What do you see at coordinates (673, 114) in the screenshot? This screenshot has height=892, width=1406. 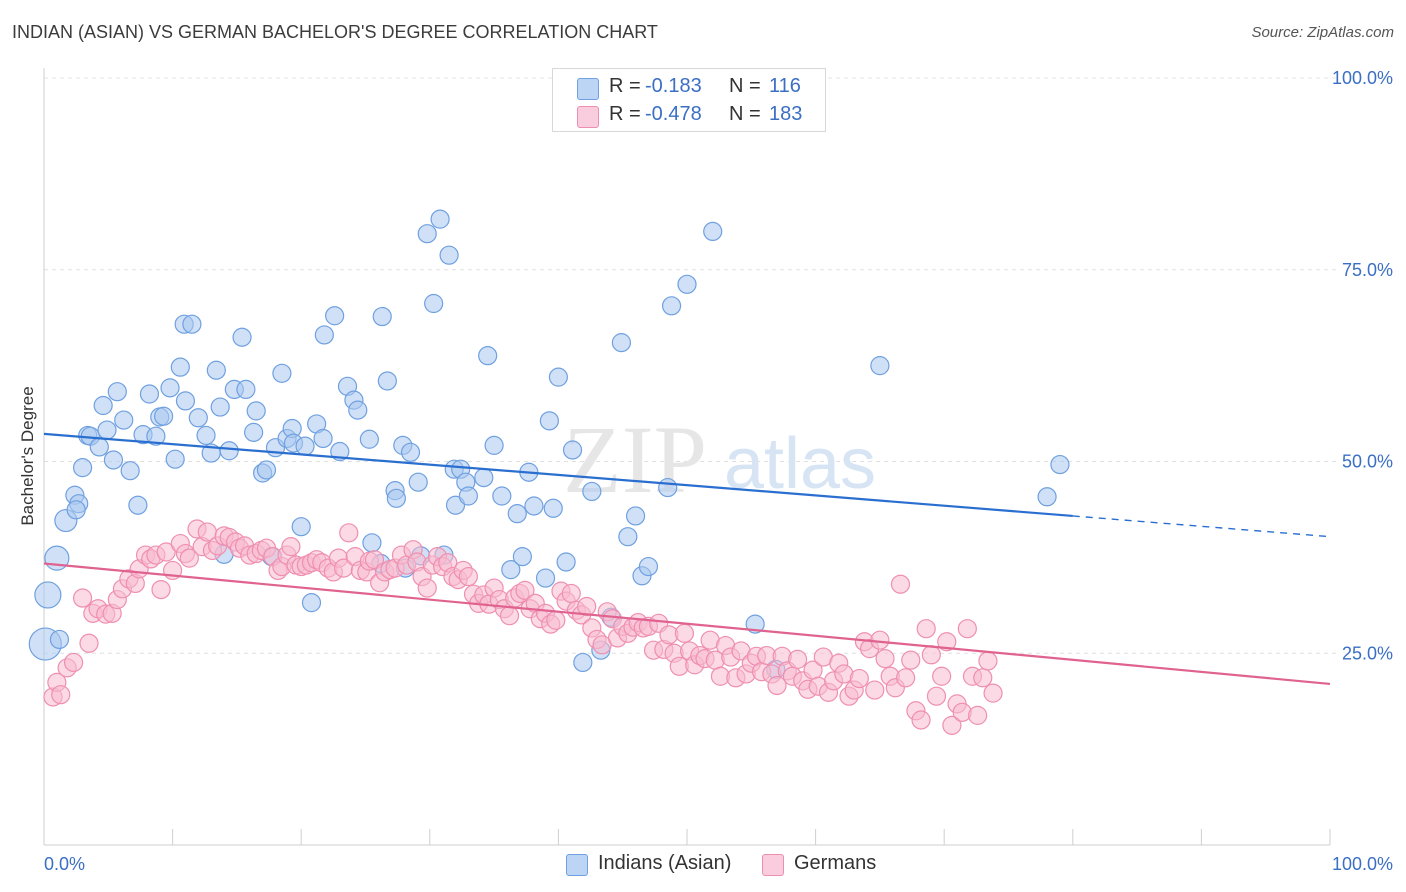 I see `r-value: -0.478` at bounding box center [673, 114].